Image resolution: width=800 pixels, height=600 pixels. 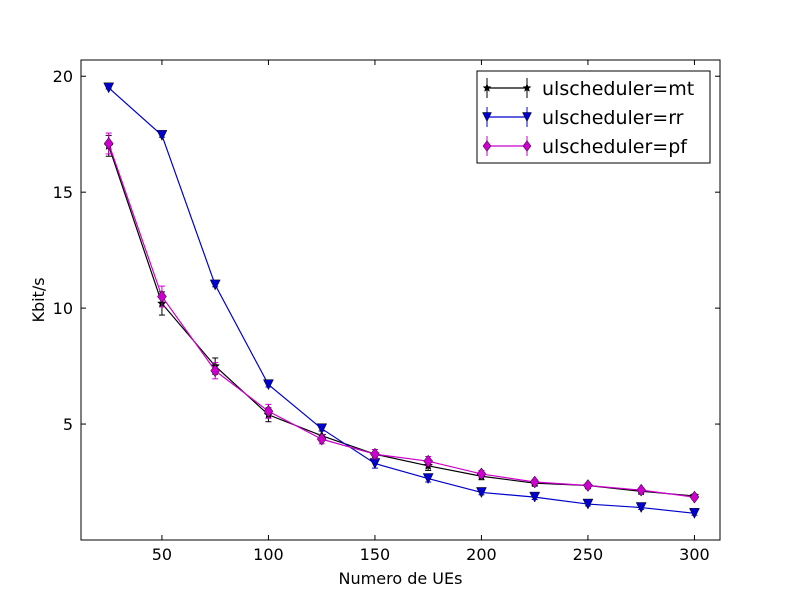 What do you see at coordinates (63, 308) in the screenshot?
I see `y-tick-label: 10` at bounding box center [63, 308].